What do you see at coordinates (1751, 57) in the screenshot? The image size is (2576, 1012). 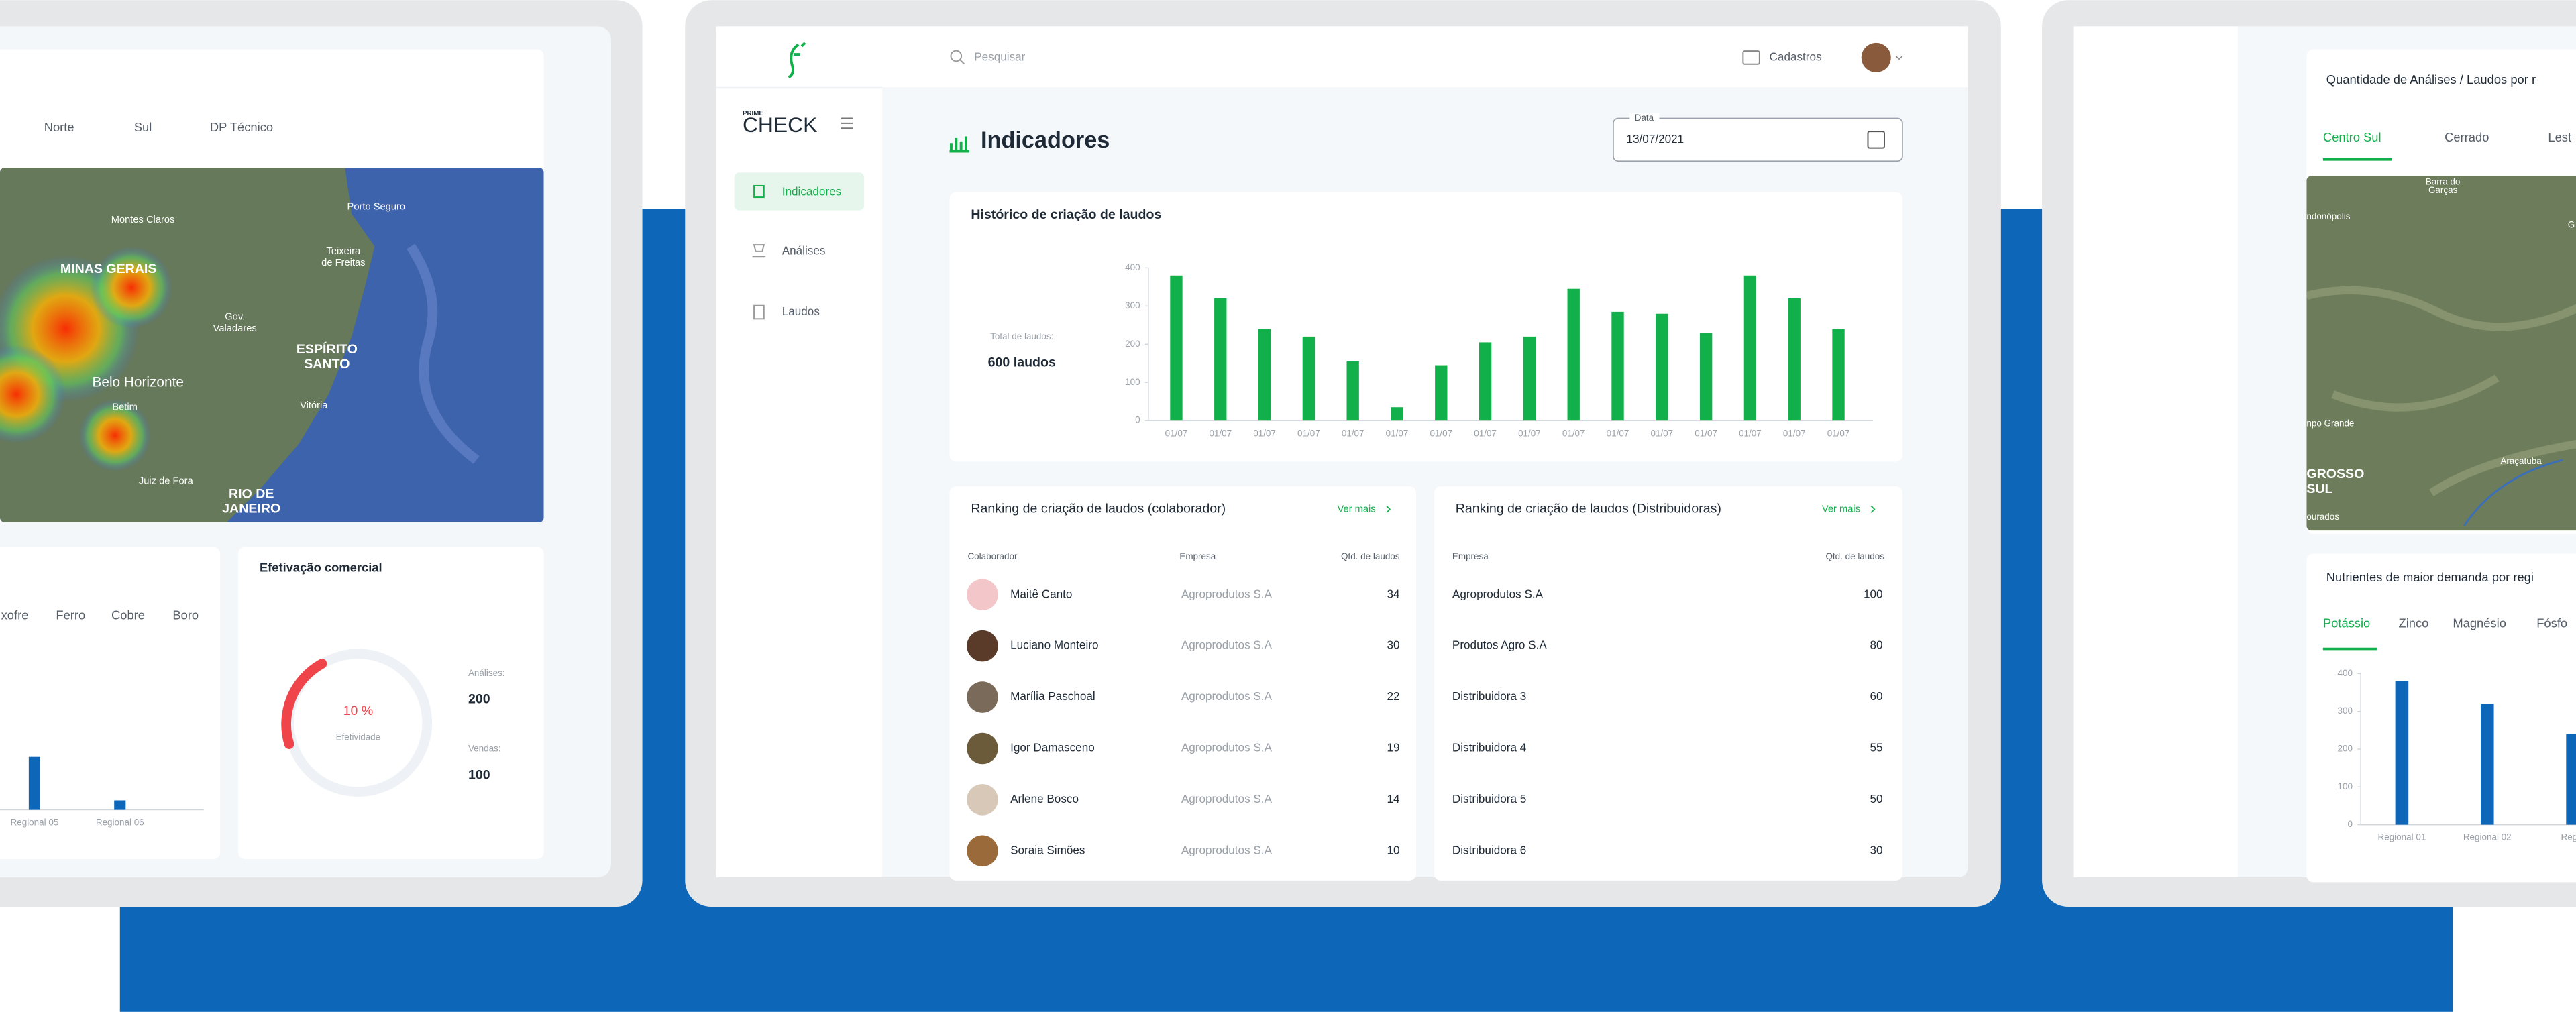 I see `registry-icon` at bounding box center [1751, 57].